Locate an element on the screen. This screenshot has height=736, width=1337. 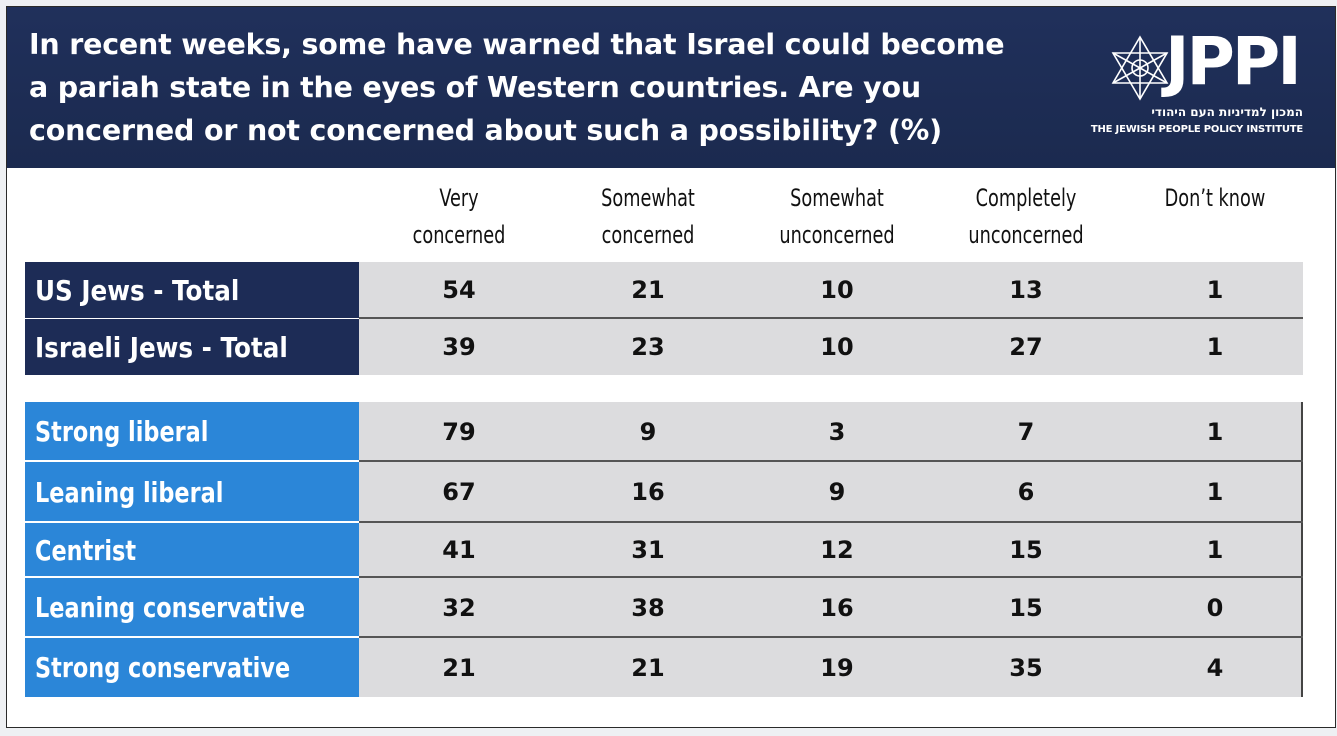
segment-row: Strong liberal 79 9 3 7 1 is located at coordinates (664, 431).